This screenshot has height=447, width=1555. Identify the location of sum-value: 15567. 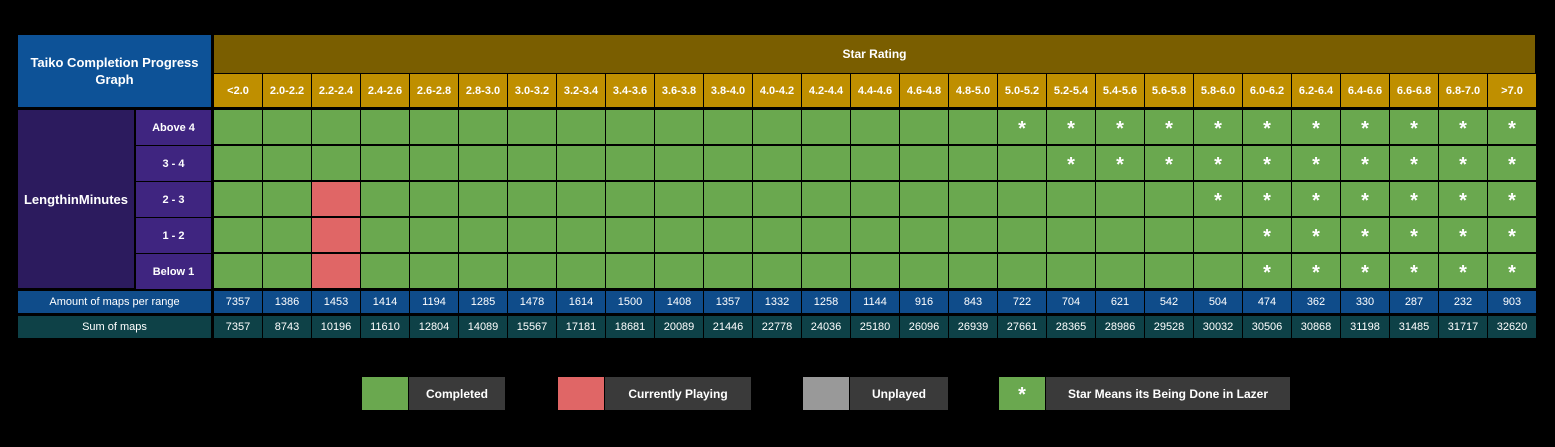
(532, 327).